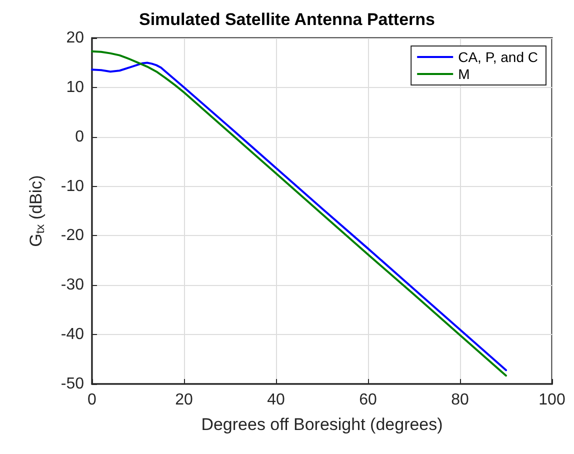 The height and width of the screenshot is (454, 574). What do you see at coordinates (75, 87) in the screenshot?
I see `y-tick-label: 10` at bounding box center [75, 87].